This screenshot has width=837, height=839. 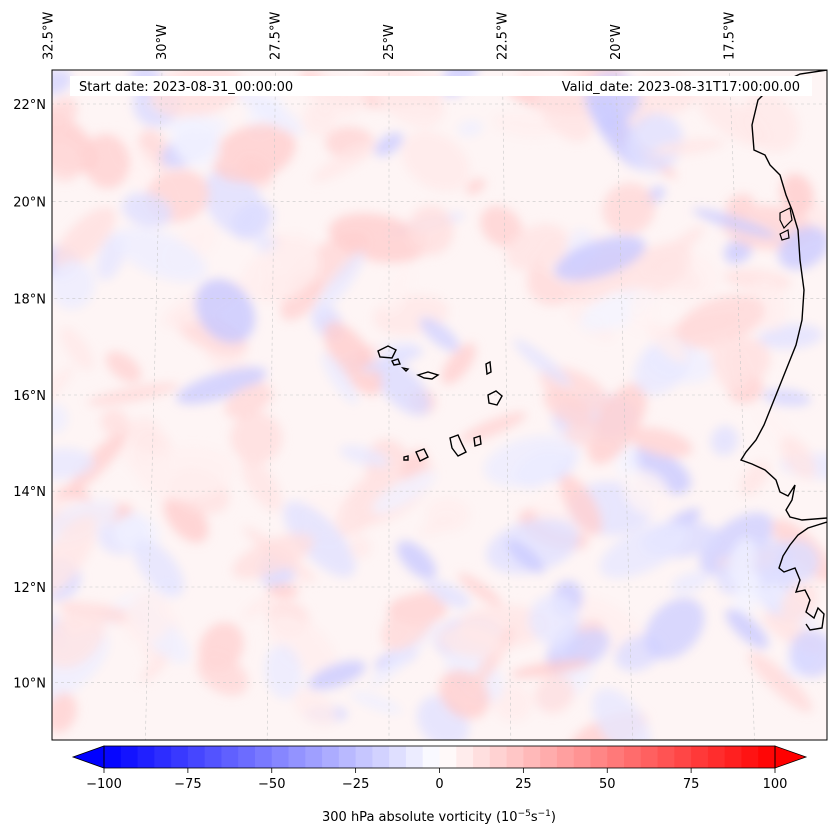 I want to click on coast-islet, so click(x=784, y=235).